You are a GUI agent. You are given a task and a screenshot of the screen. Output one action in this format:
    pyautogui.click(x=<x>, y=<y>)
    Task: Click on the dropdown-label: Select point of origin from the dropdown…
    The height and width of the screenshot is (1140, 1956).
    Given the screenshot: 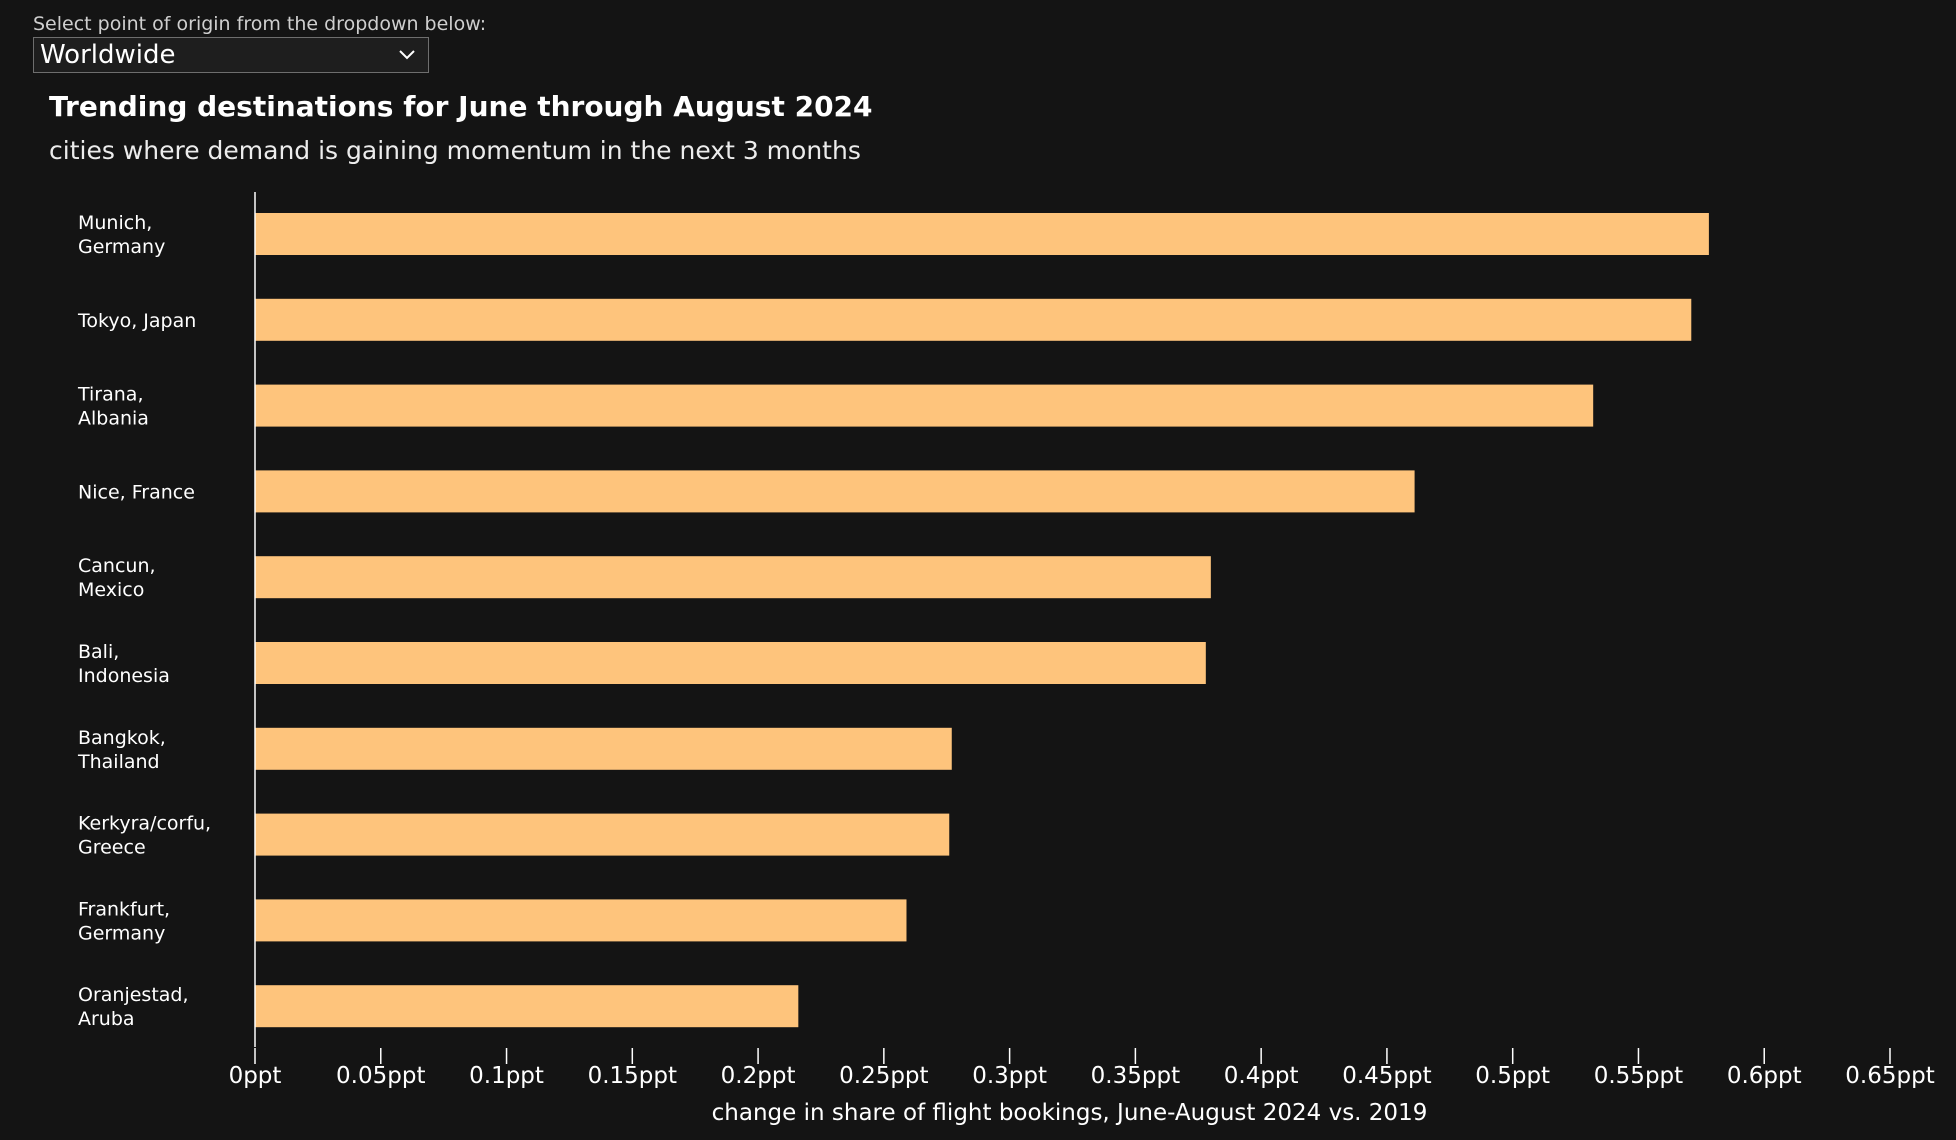 What is the action you would take?
    pyautogui.click(x=260, y=24)
    